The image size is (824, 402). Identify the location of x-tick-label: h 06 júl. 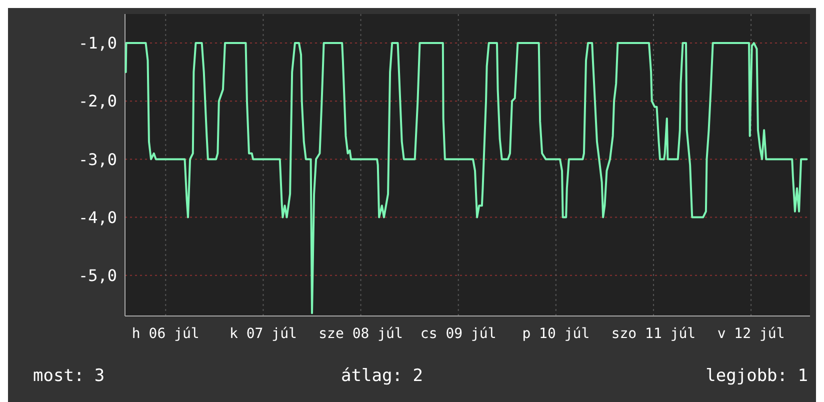
(166, 334).